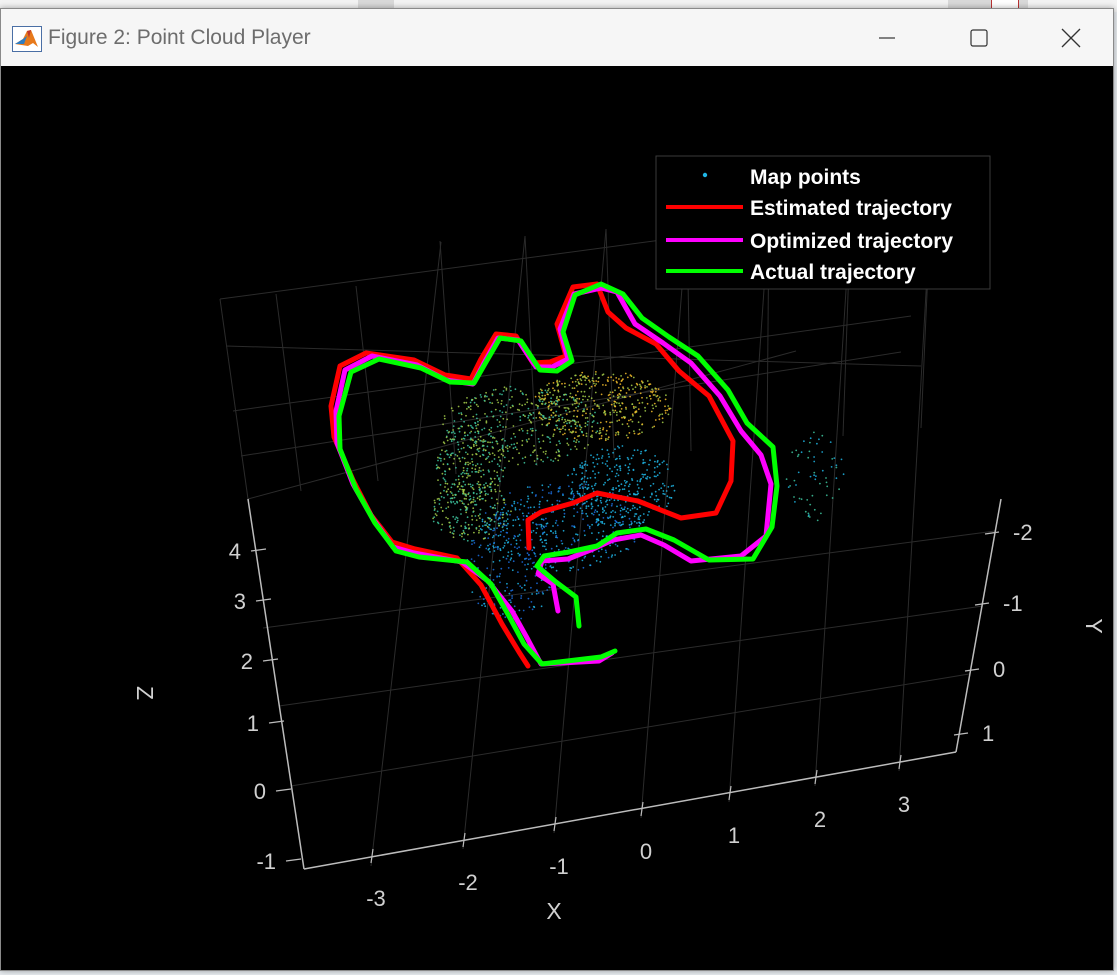  What do you see at coordinates (557, 38) in the screenshot?
I see `title-bar: Figure 2: Point Cloud Player` at bounding box center [557, 38].